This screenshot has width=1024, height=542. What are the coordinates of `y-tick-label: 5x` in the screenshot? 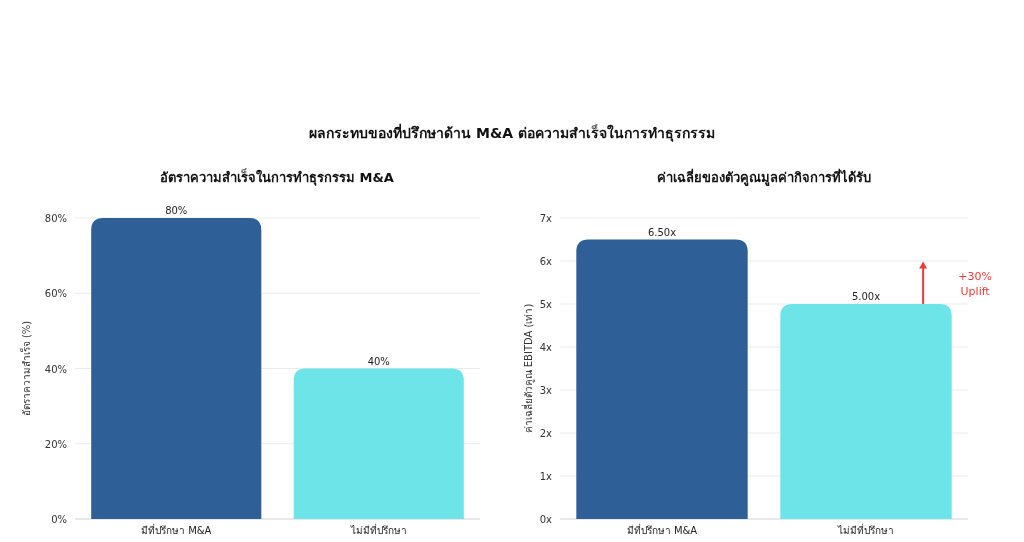 It's located at (546, 304).